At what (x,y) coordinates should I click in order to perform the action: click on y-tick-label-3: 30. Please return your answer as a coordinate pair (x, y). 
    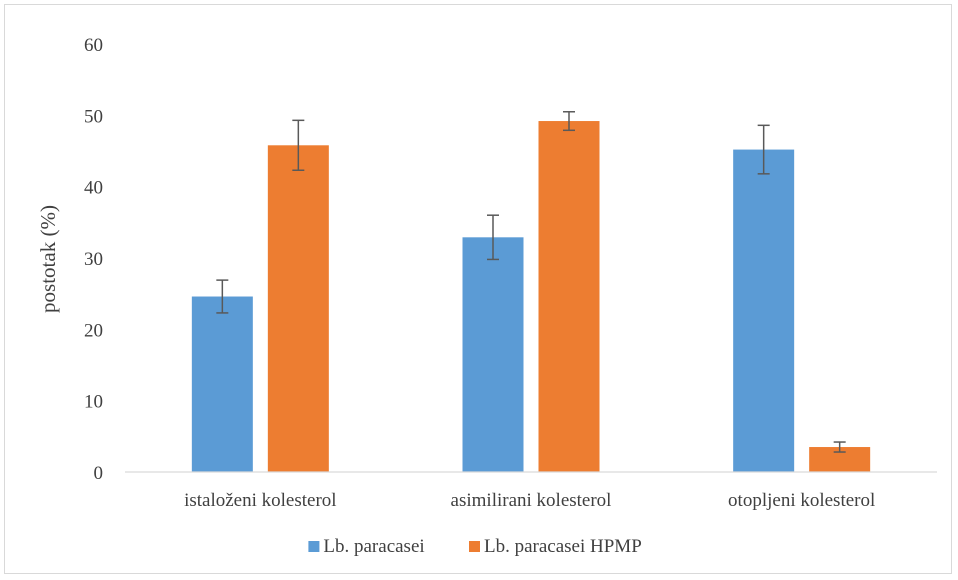
    Looking at the image, I should click on (93, 259).